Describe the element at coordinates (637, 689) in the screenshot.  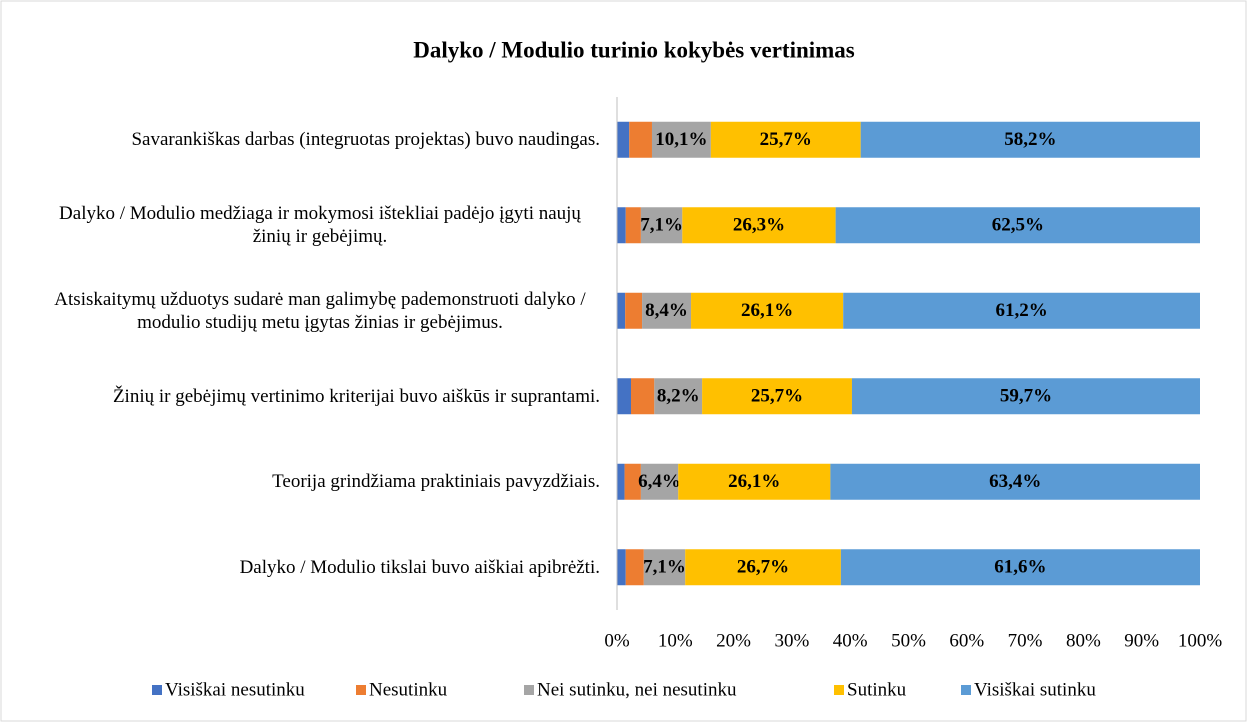
I see `legend-label: Nei sutinku, nei nesutinku` at that location.